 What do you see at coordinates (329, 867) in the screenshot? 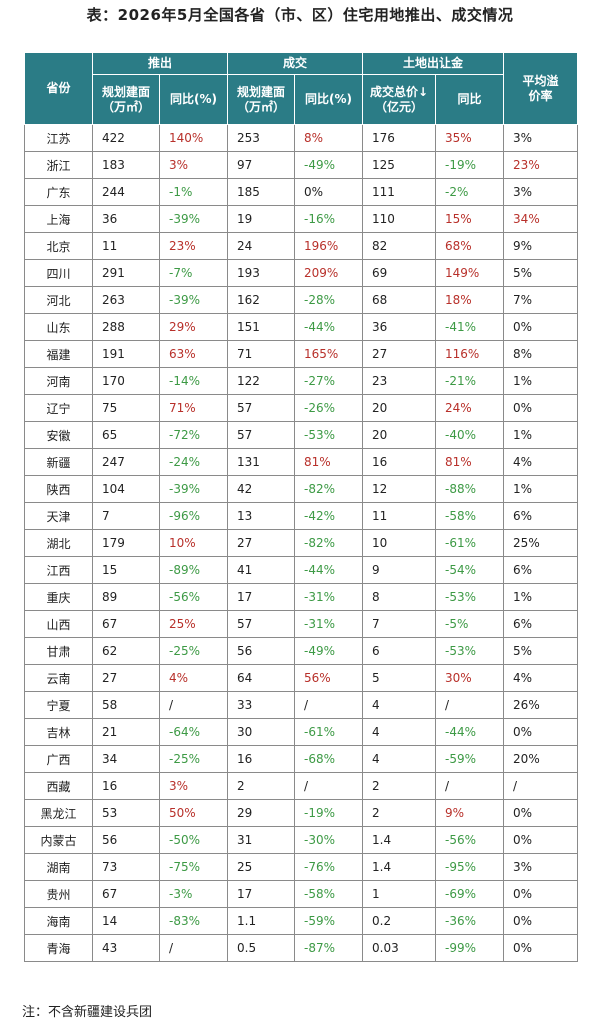
I see `cell-deal-yoy: -76%` at bounding box center [329, 867].